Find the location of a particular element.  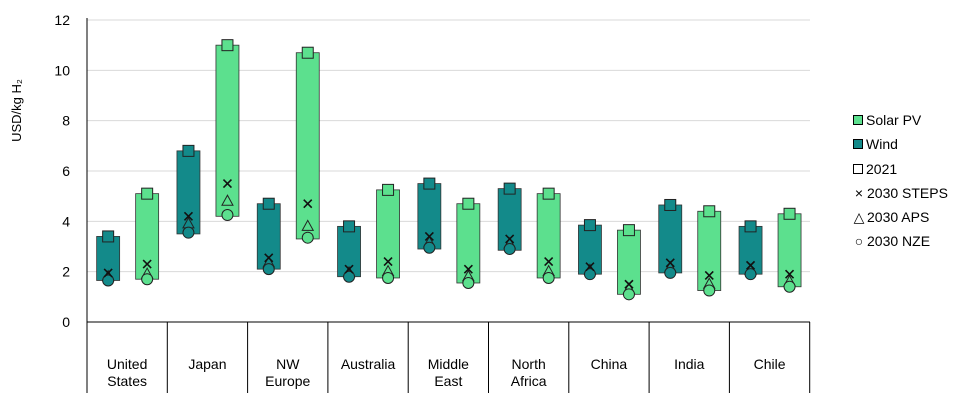

circle-marker-icon: ○ is located at coordinates (859, 241).